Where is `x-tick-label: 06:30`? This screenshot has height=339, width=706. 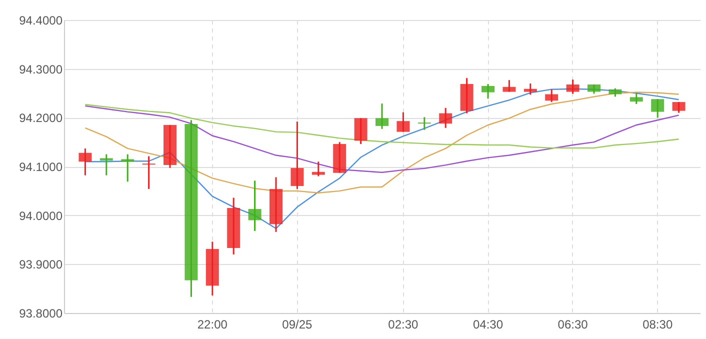 x-tick-label: 06:30 is located at coordinates (573, 325).